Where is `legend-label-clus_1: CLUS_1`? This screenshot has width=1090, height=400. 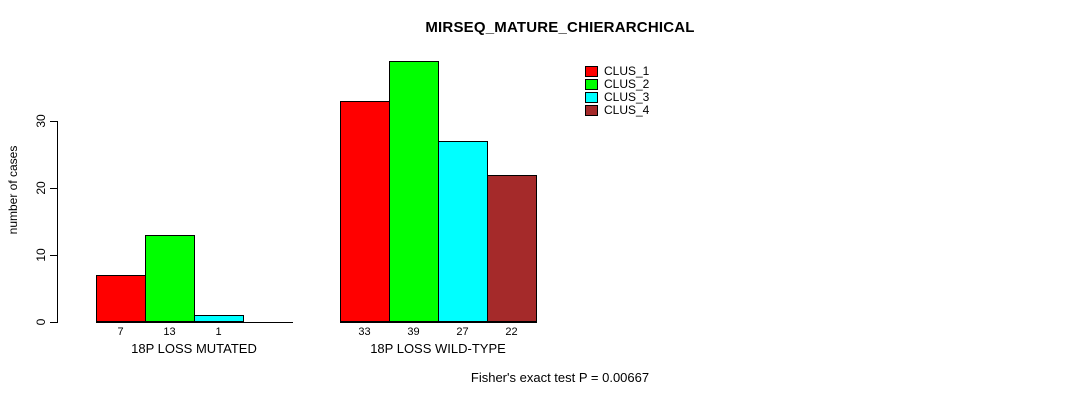 legend-label-clus_1: CLUS_1 is located at coordinates (627, 71).